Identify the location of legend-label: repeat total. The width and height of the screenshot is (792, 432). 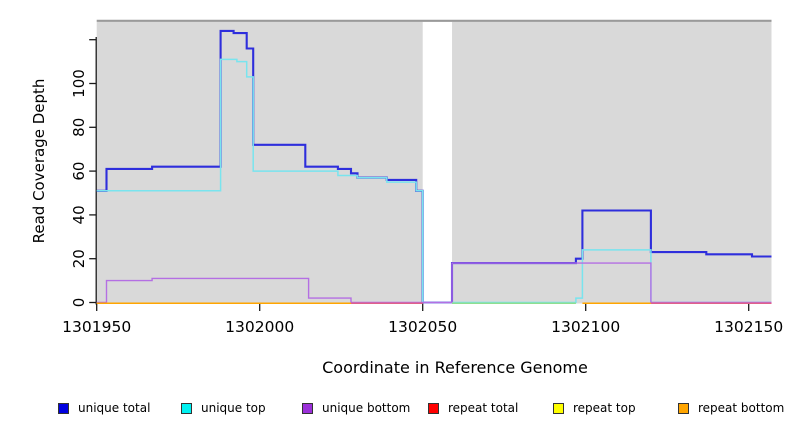
(483, 408).